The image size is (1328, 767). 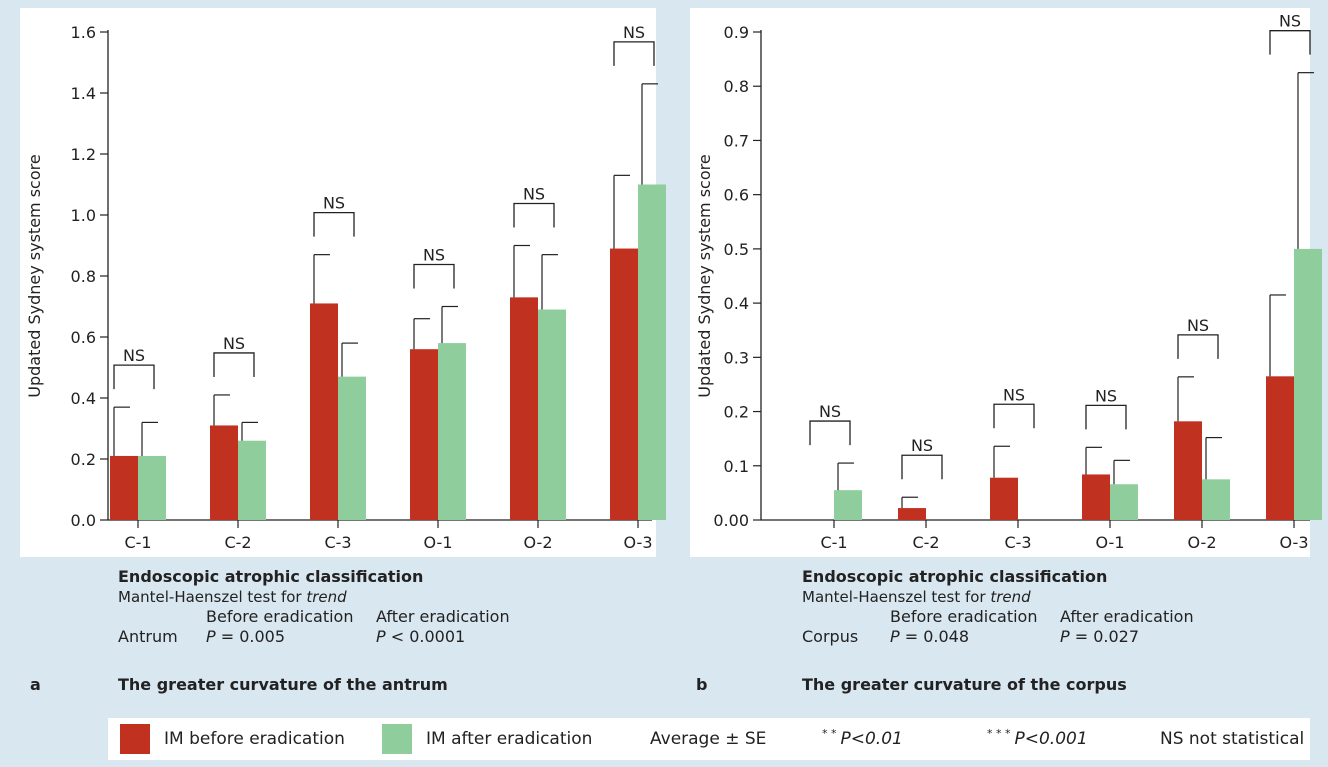 I want to click on chart-b-info-test-trend: trend, so click(x=1010, y=597).